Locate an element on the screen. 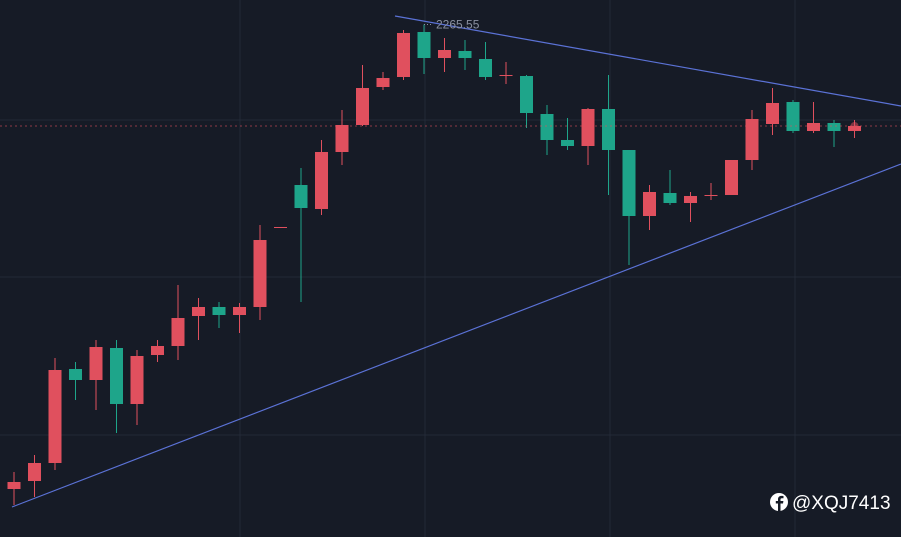  high-label: 2265.55 is located at coordinates (458, 24).